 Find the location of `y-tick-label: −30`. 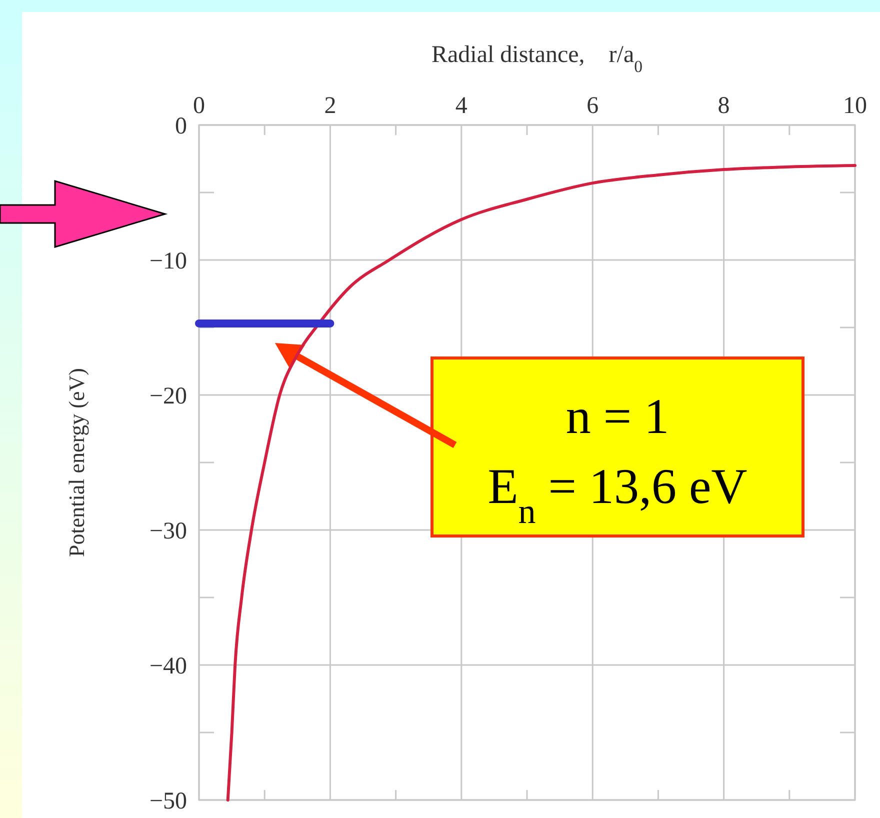

y-tick-label: −30 is located at coordinates (168, 531).